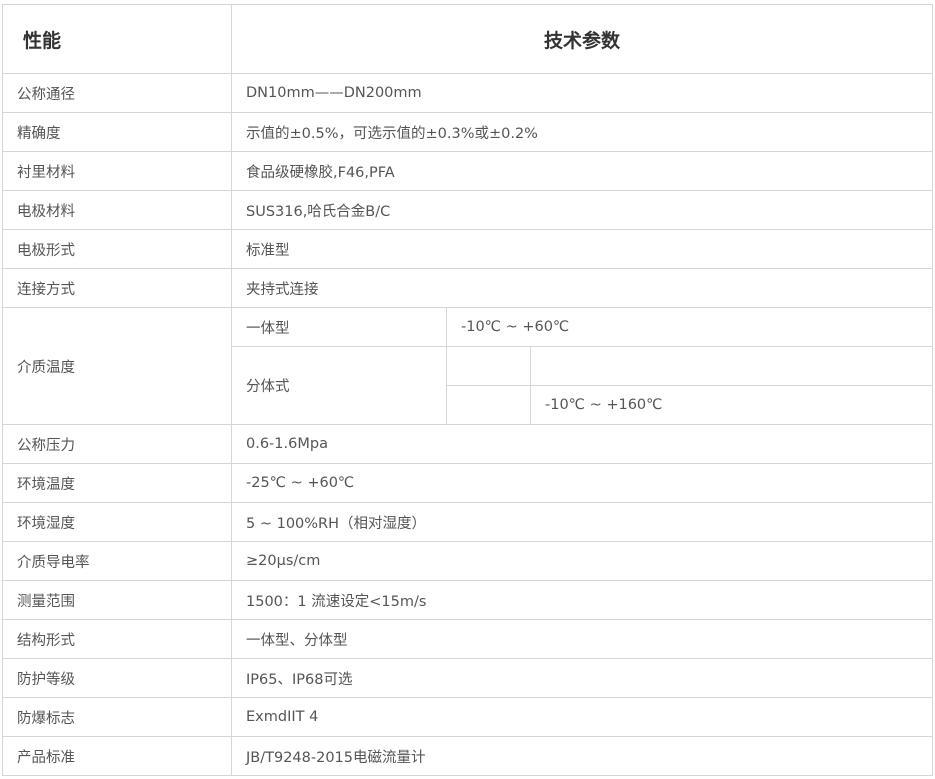 This screenshot has height=779, width=935. I want to click on table-row: 介质导电率 ≥20μs/cm, so click(467, 561).